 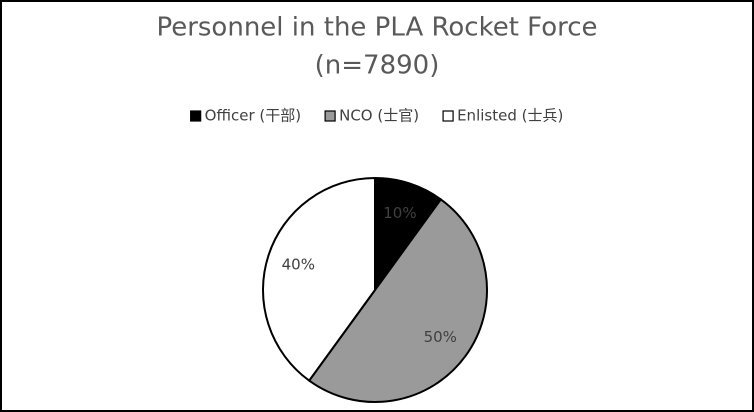 What do you see at coordinates (376, 28) in the screenshot?
I see `chart-title: Personnel in the PLA Rocket Force` at bounding box center [376, 28].